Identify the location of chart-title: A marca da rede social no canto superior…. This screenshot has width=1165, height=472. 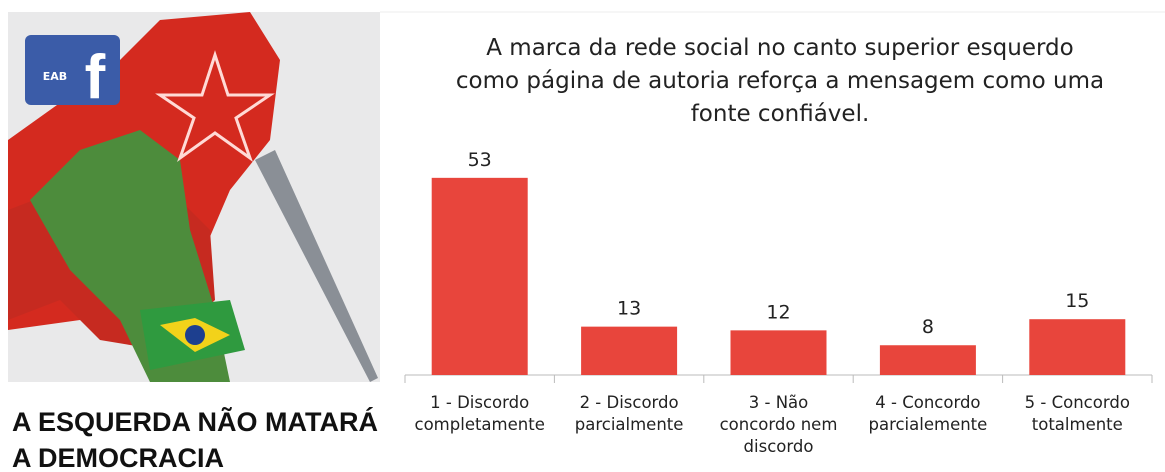
(780, 81).